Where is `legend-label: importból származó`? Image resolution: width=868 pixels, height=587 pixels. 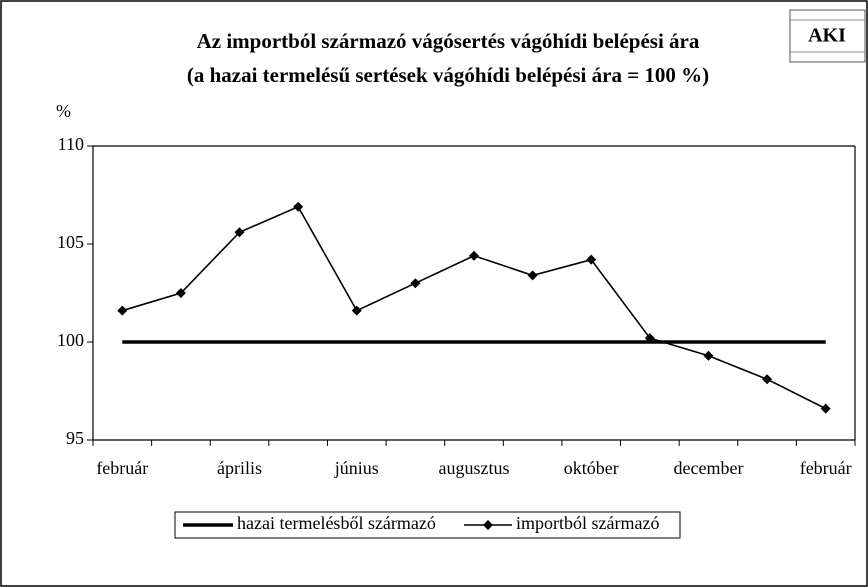 legend-label: importból származó is located at coordinates (587, 523).